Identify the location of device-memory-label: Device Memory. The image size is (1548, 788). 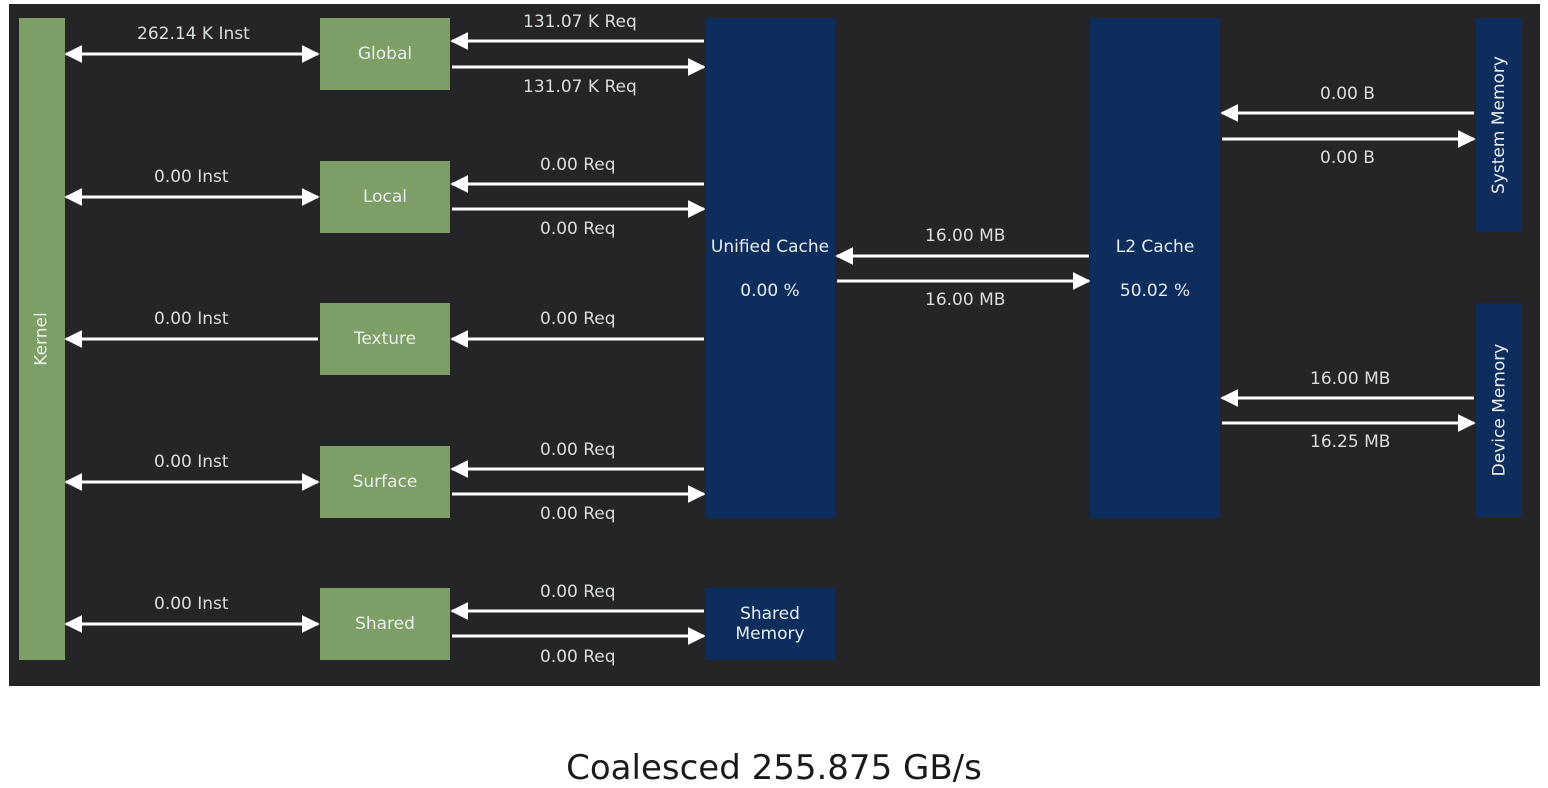
(1499, 410).